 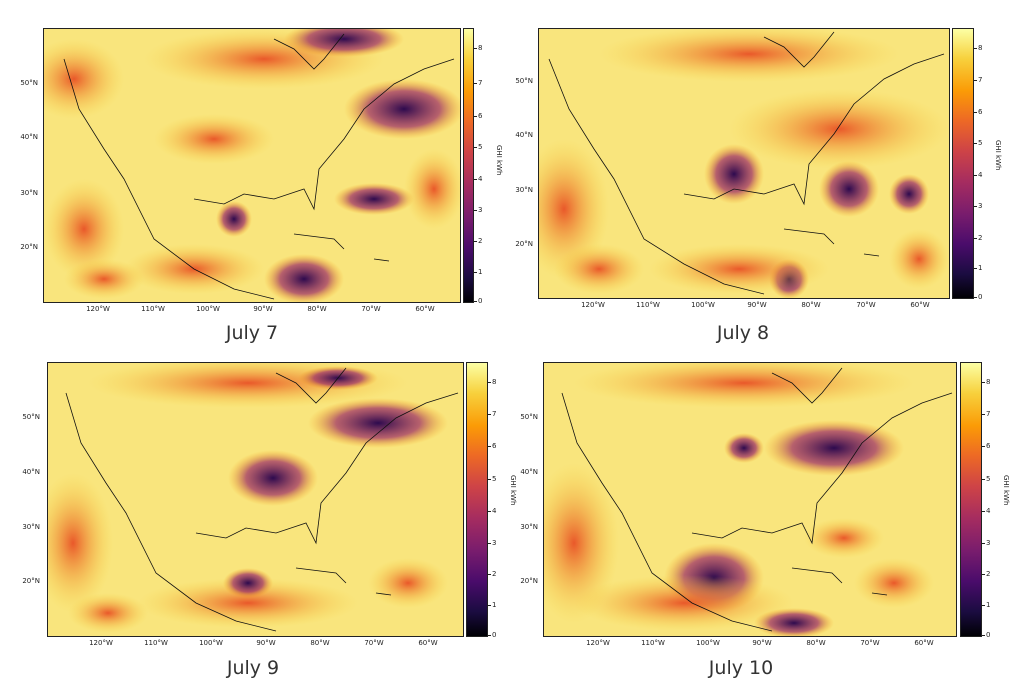 What do you see at coordinates (252, 333) in the screenshot?
I see `panel-caption: July 7` at bounding box center [252, 333].